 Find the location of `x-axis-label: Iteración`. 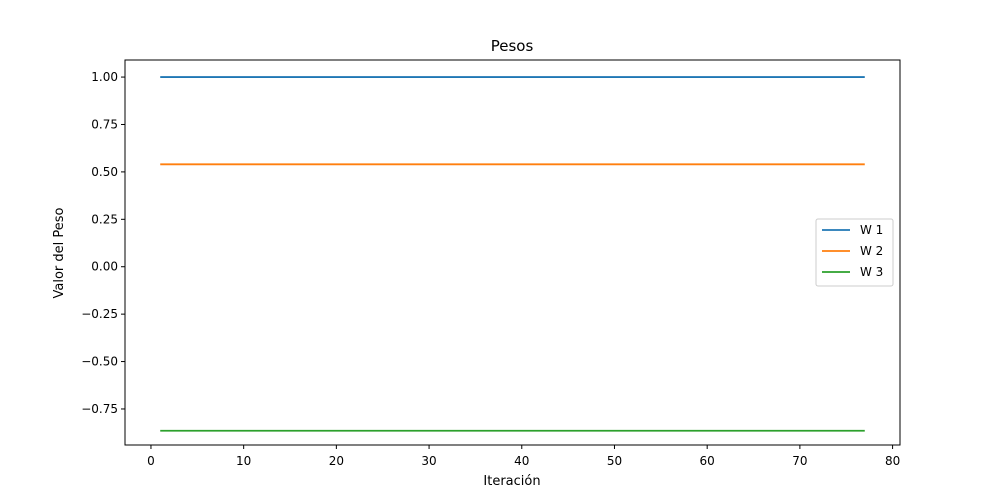

x-axis-label: Iteración is located at coordinates (511, 481).